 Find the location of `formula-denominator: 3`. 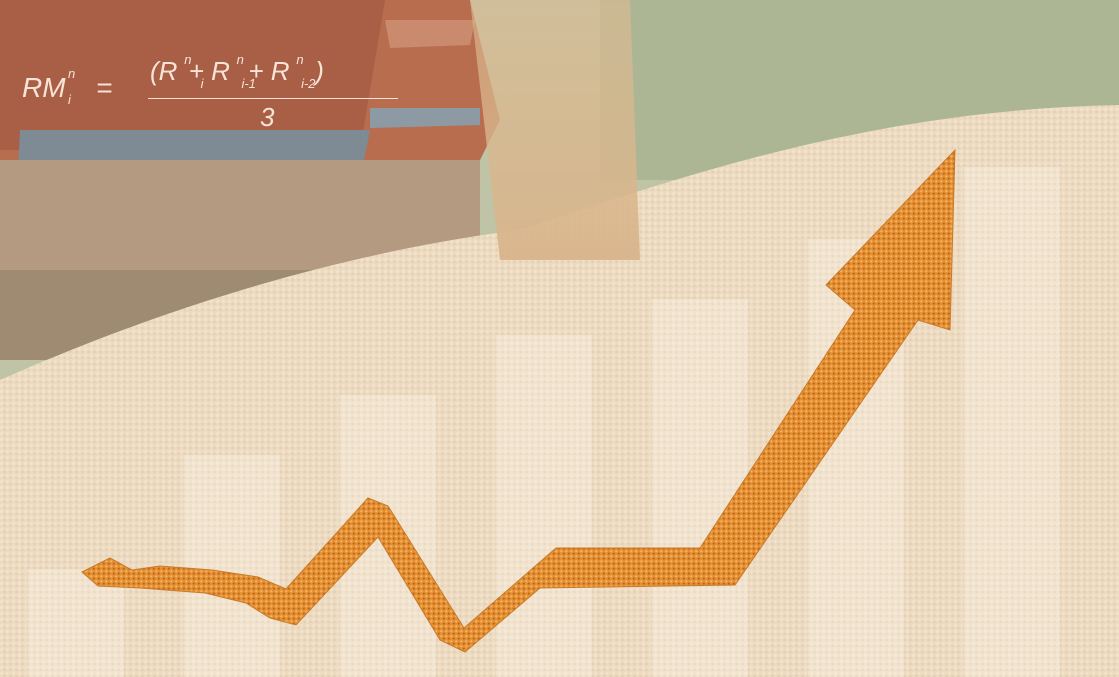

formula-denominator: 3 is located at coordinates (267, 117).